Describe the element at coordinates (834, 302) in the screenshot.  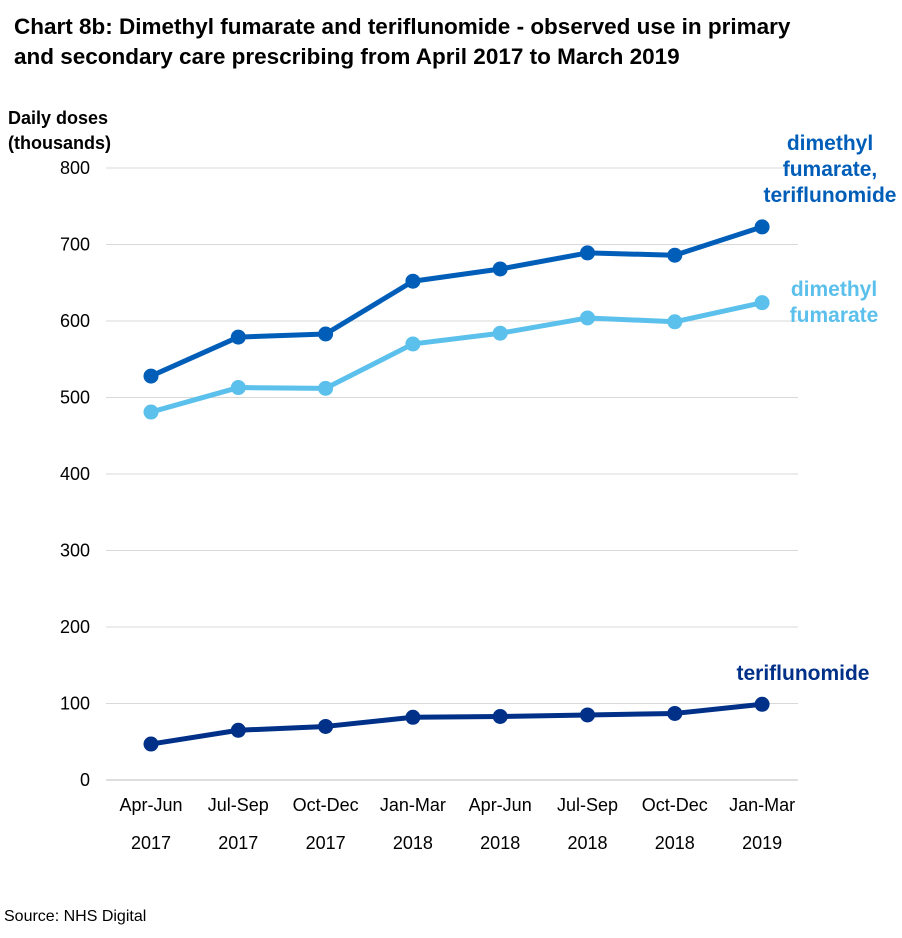
I see `series-label-1: dimethyl fumarate` at that location.